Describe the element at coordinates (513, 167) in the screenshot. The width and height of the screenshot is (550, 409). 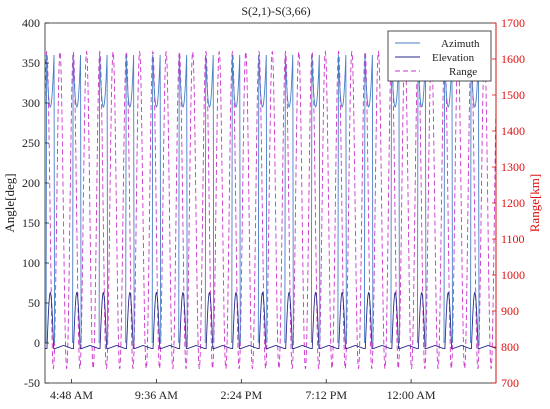
I see `y-right-tick-label: 1300` at that location.